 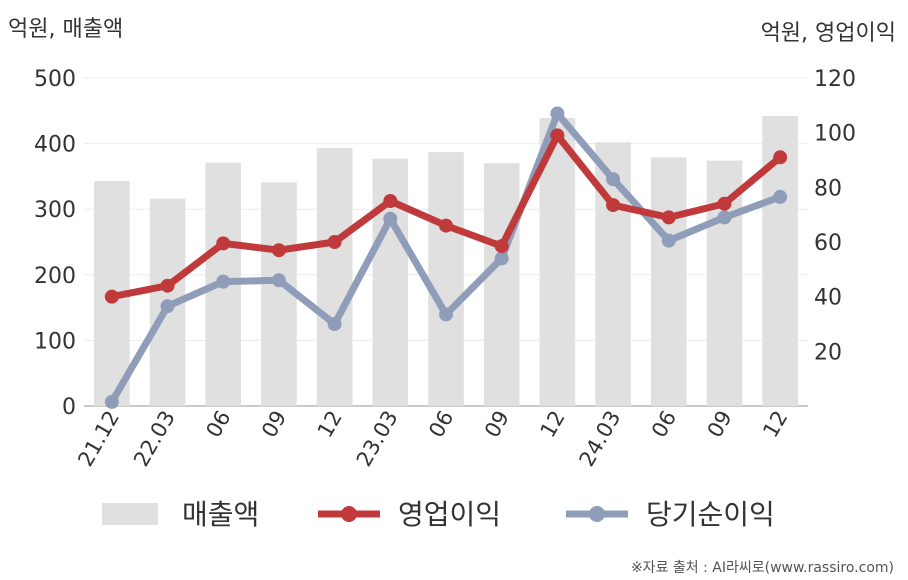 What do you see at coordinates (828, 33) in the screenshot?
I see `right-axis-unit: 억원, 영업이익` at bounding box center [828, 33].